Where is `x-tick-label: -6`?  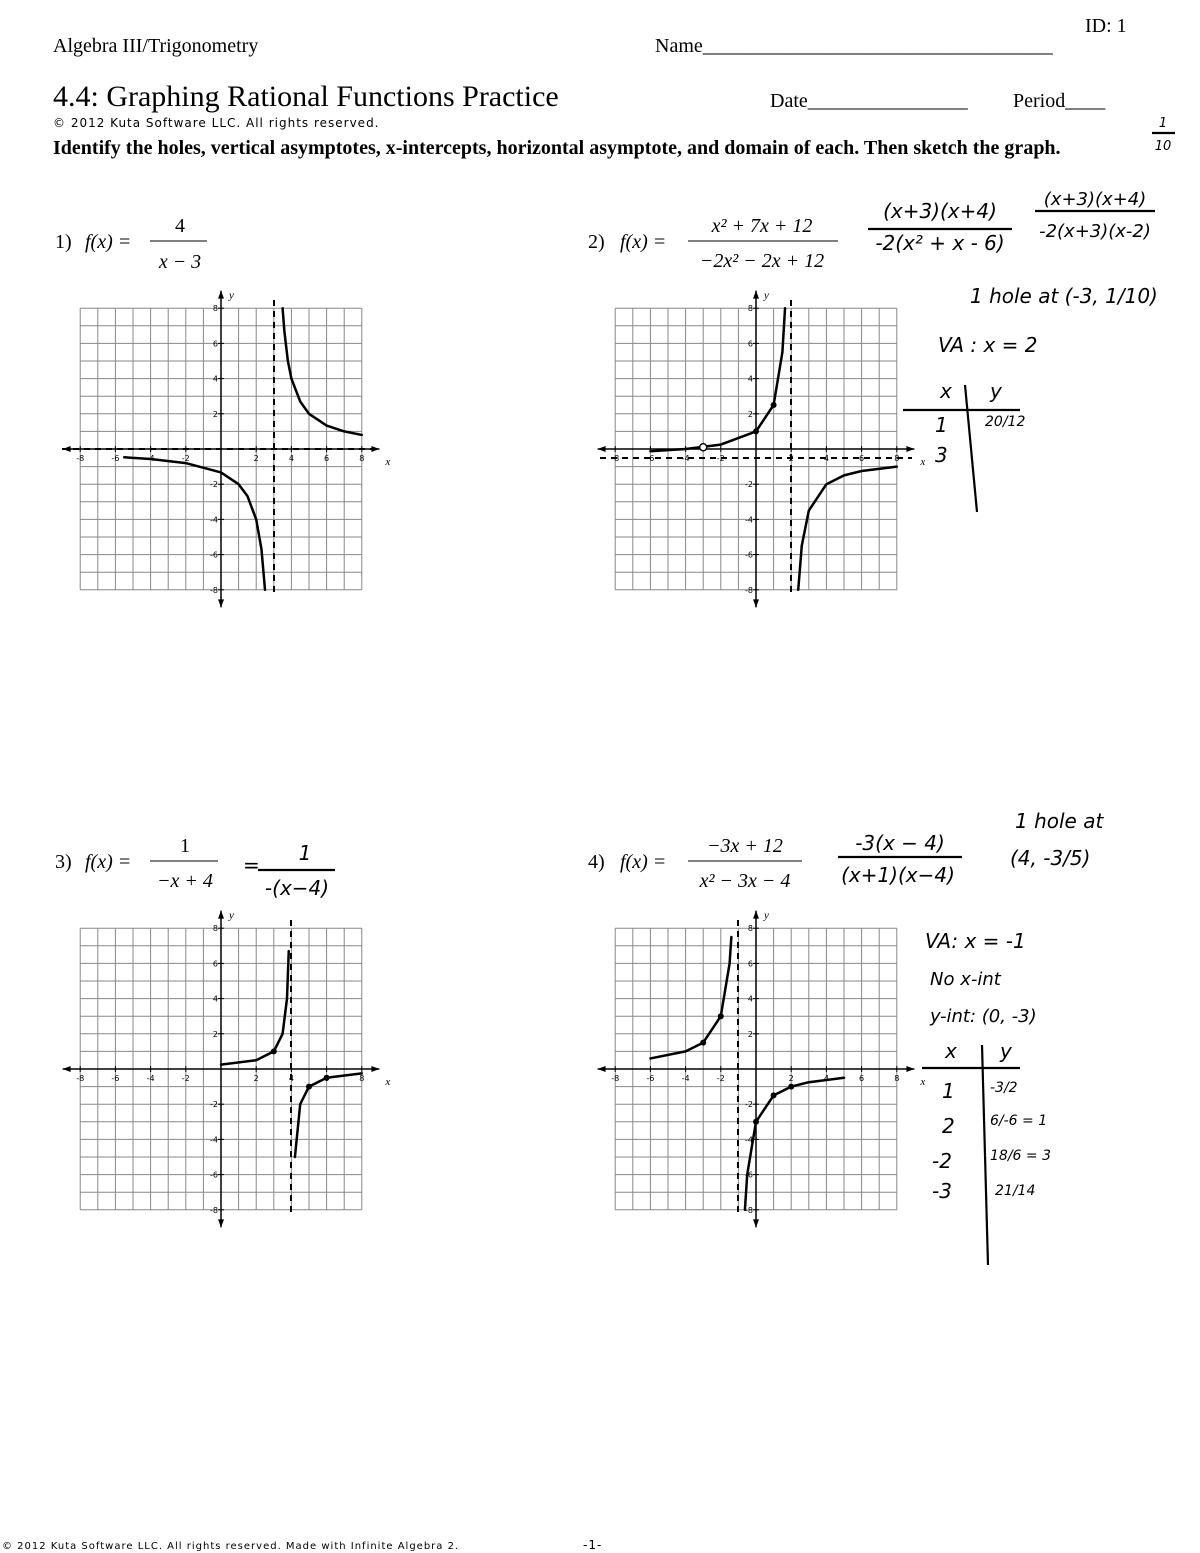 x-tick-label: -6 is located at coordinates (115, 458).